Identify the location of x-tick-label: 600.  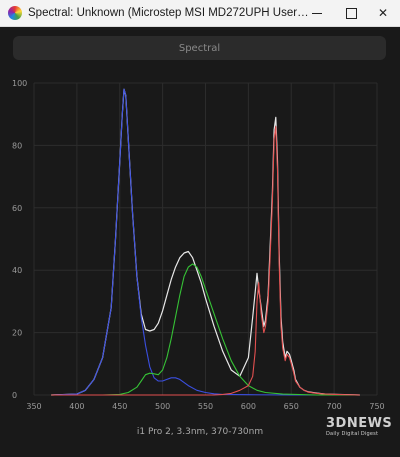
(248, 406).